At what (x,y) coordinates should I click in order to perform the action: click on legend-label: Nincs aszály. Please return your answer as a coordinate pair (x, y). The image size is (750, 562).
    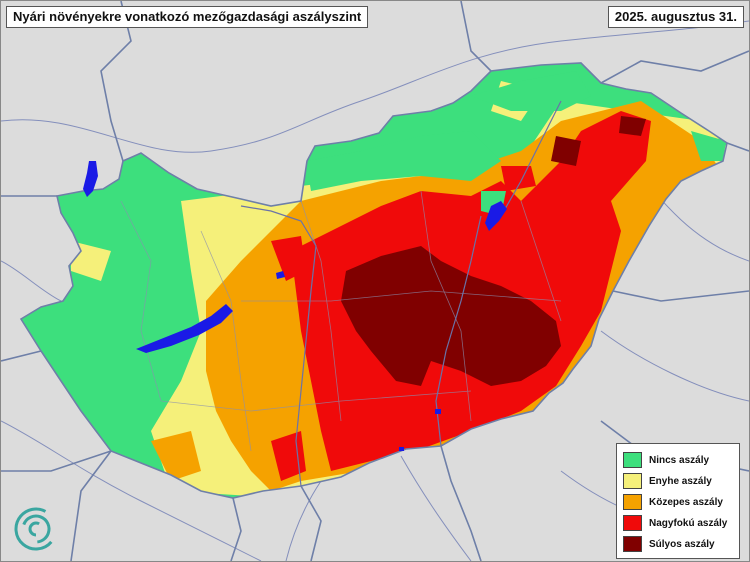
    Looking at the image, I should click on (679, 460).